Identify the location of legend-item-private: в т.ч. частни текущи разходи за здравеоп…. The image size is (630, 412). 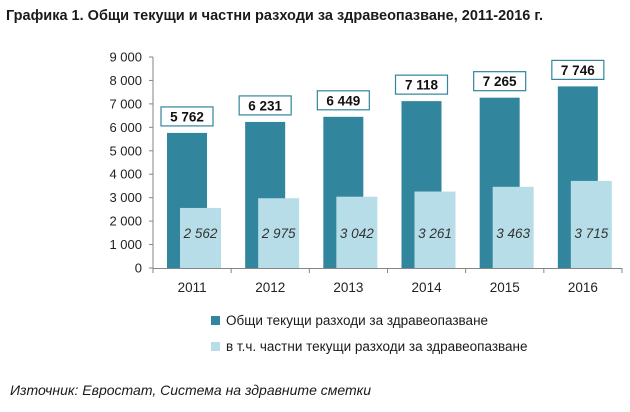
(369, 346).